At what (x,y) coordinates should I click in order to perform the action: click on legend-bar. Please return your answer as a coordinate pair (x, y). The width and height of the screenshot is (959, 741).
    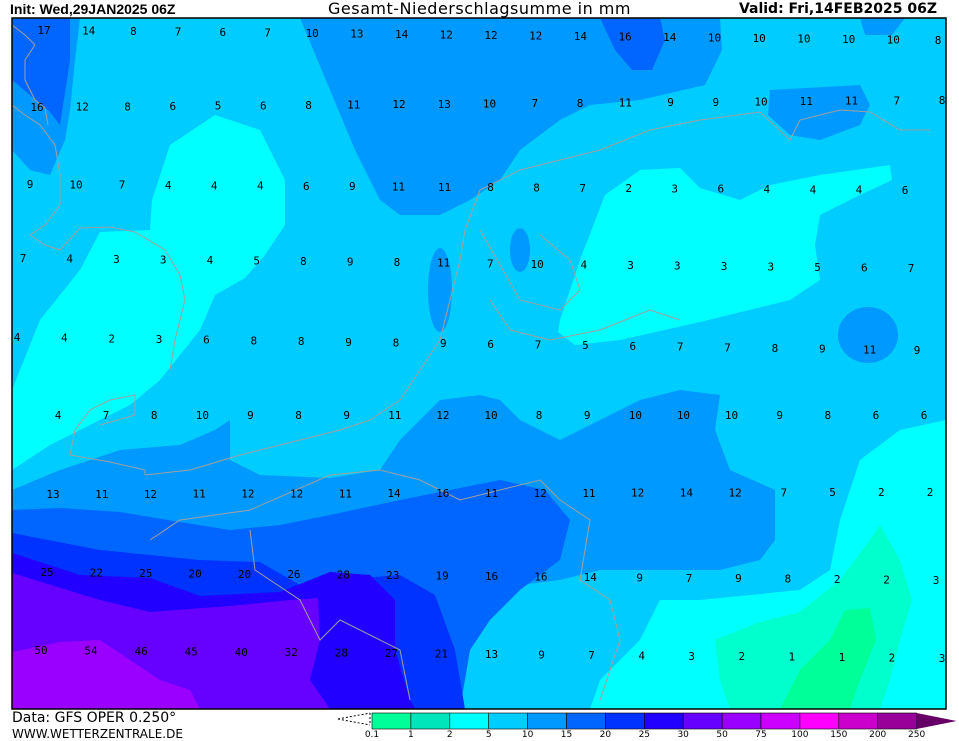
    Looking at the image, I should click on (647, 721).